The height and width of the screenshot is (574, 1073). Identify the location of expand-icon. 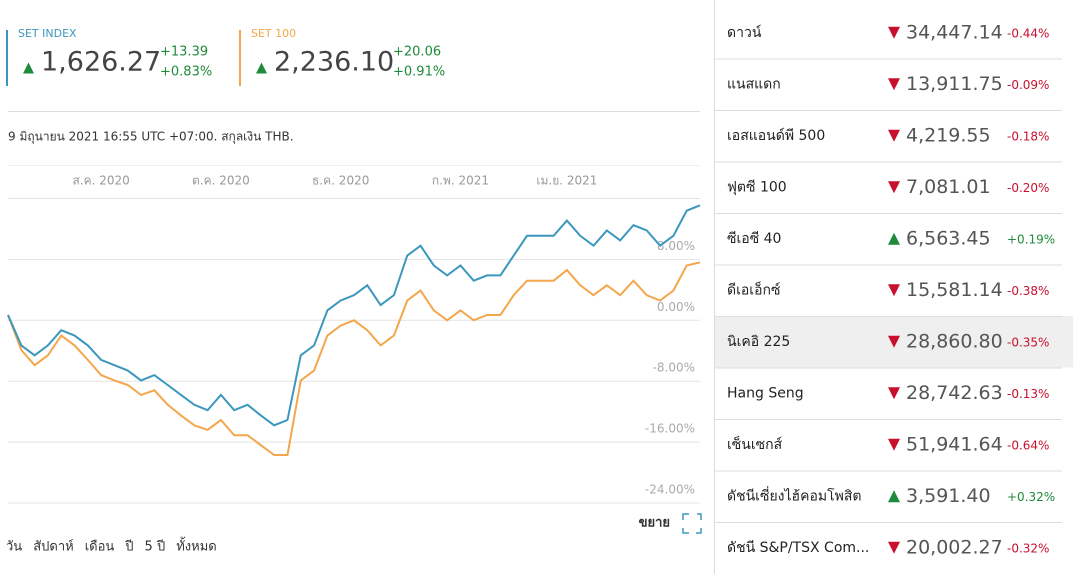
(692, 523).